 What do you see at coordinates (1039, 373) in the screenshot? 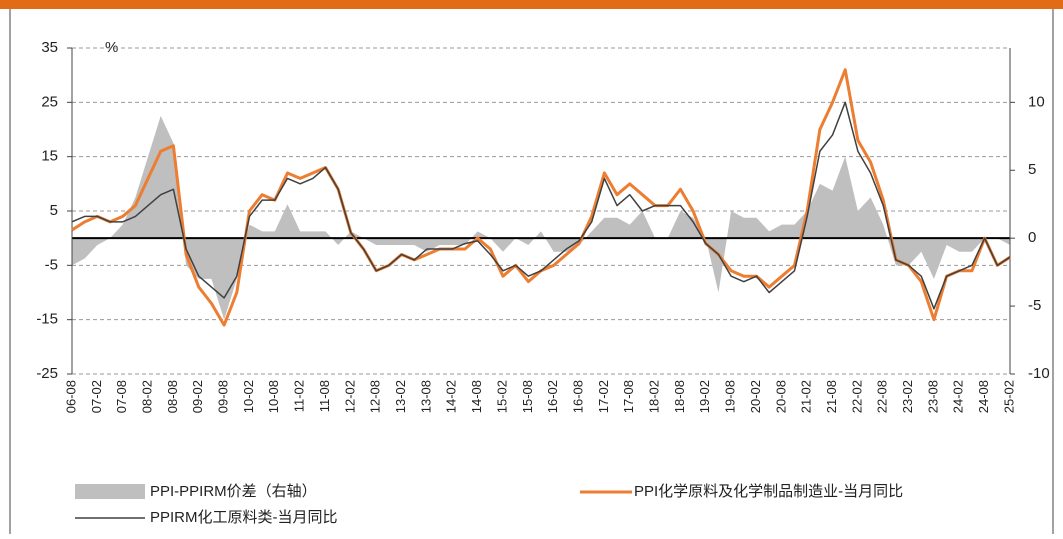
I see `y2-tick-label: -10` at bounding box center [1039, 373].